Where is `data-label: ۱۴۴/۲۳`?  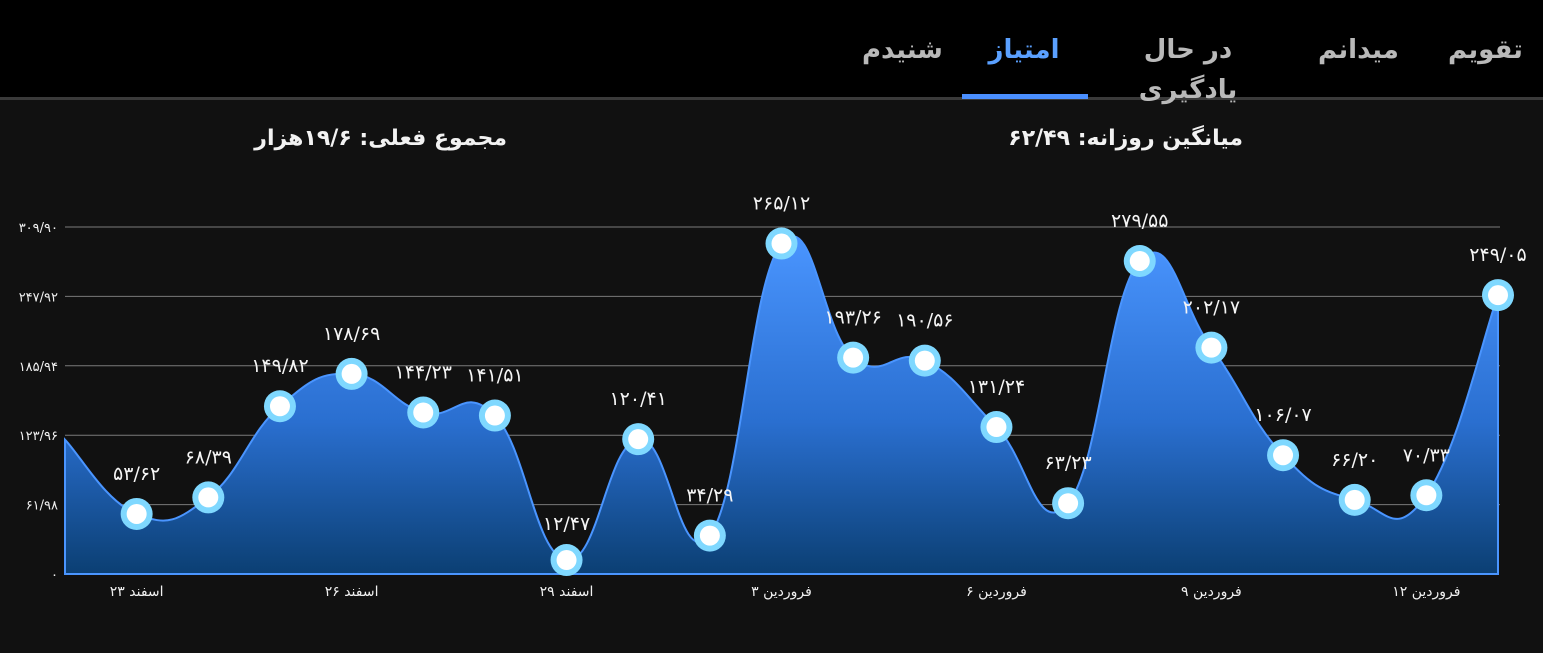 data-label: ۱۴۴/۲۳ is located at coordinates (423, 373).